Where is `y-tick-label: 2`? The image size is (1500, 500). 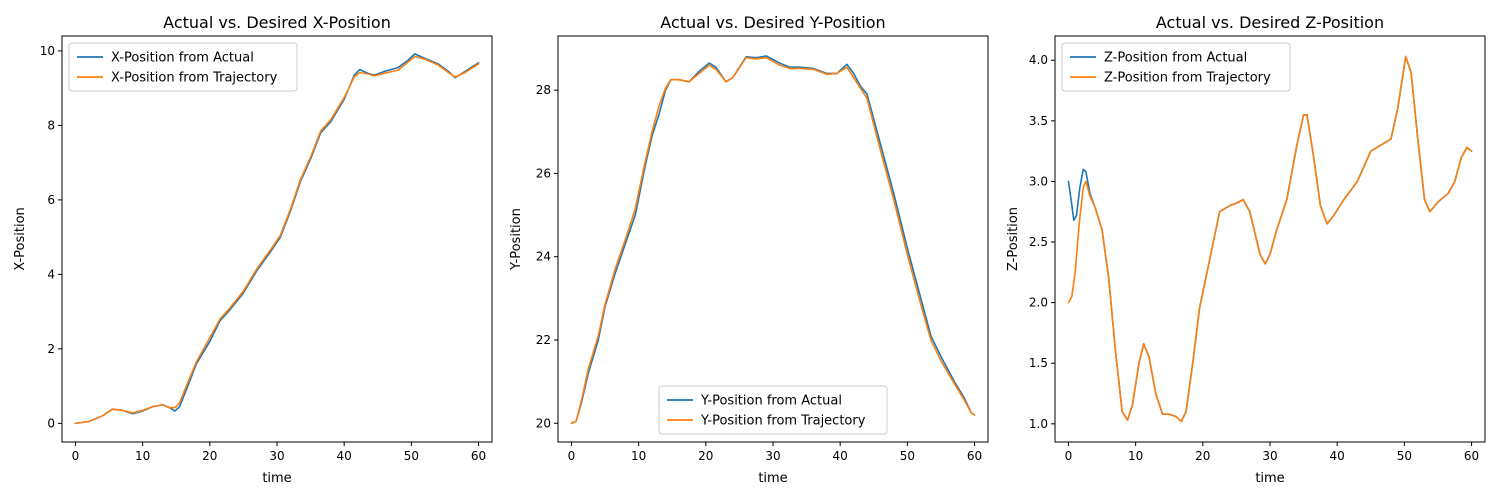
y-tick-label: 2 is located at coordinates (51, 349).